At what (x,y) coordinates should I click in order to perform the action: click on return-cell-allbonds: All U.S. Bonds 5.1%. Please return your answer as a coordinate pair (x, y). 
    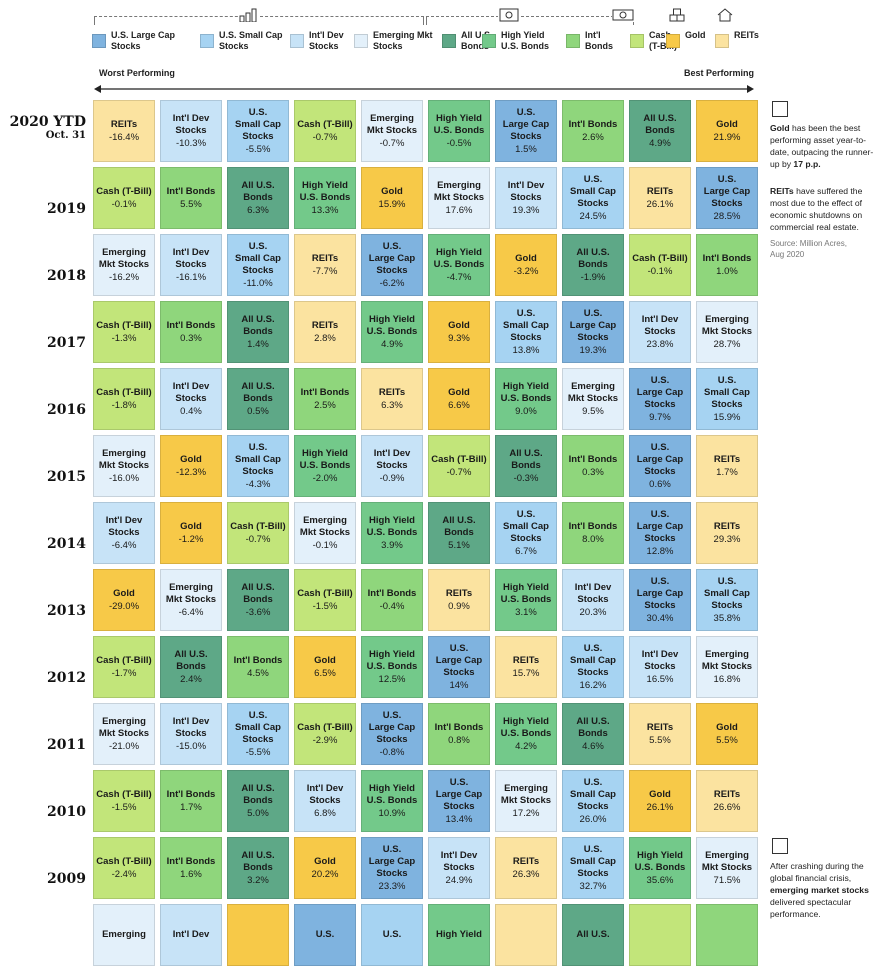
    Looking at the image, I should click on (459, 533).